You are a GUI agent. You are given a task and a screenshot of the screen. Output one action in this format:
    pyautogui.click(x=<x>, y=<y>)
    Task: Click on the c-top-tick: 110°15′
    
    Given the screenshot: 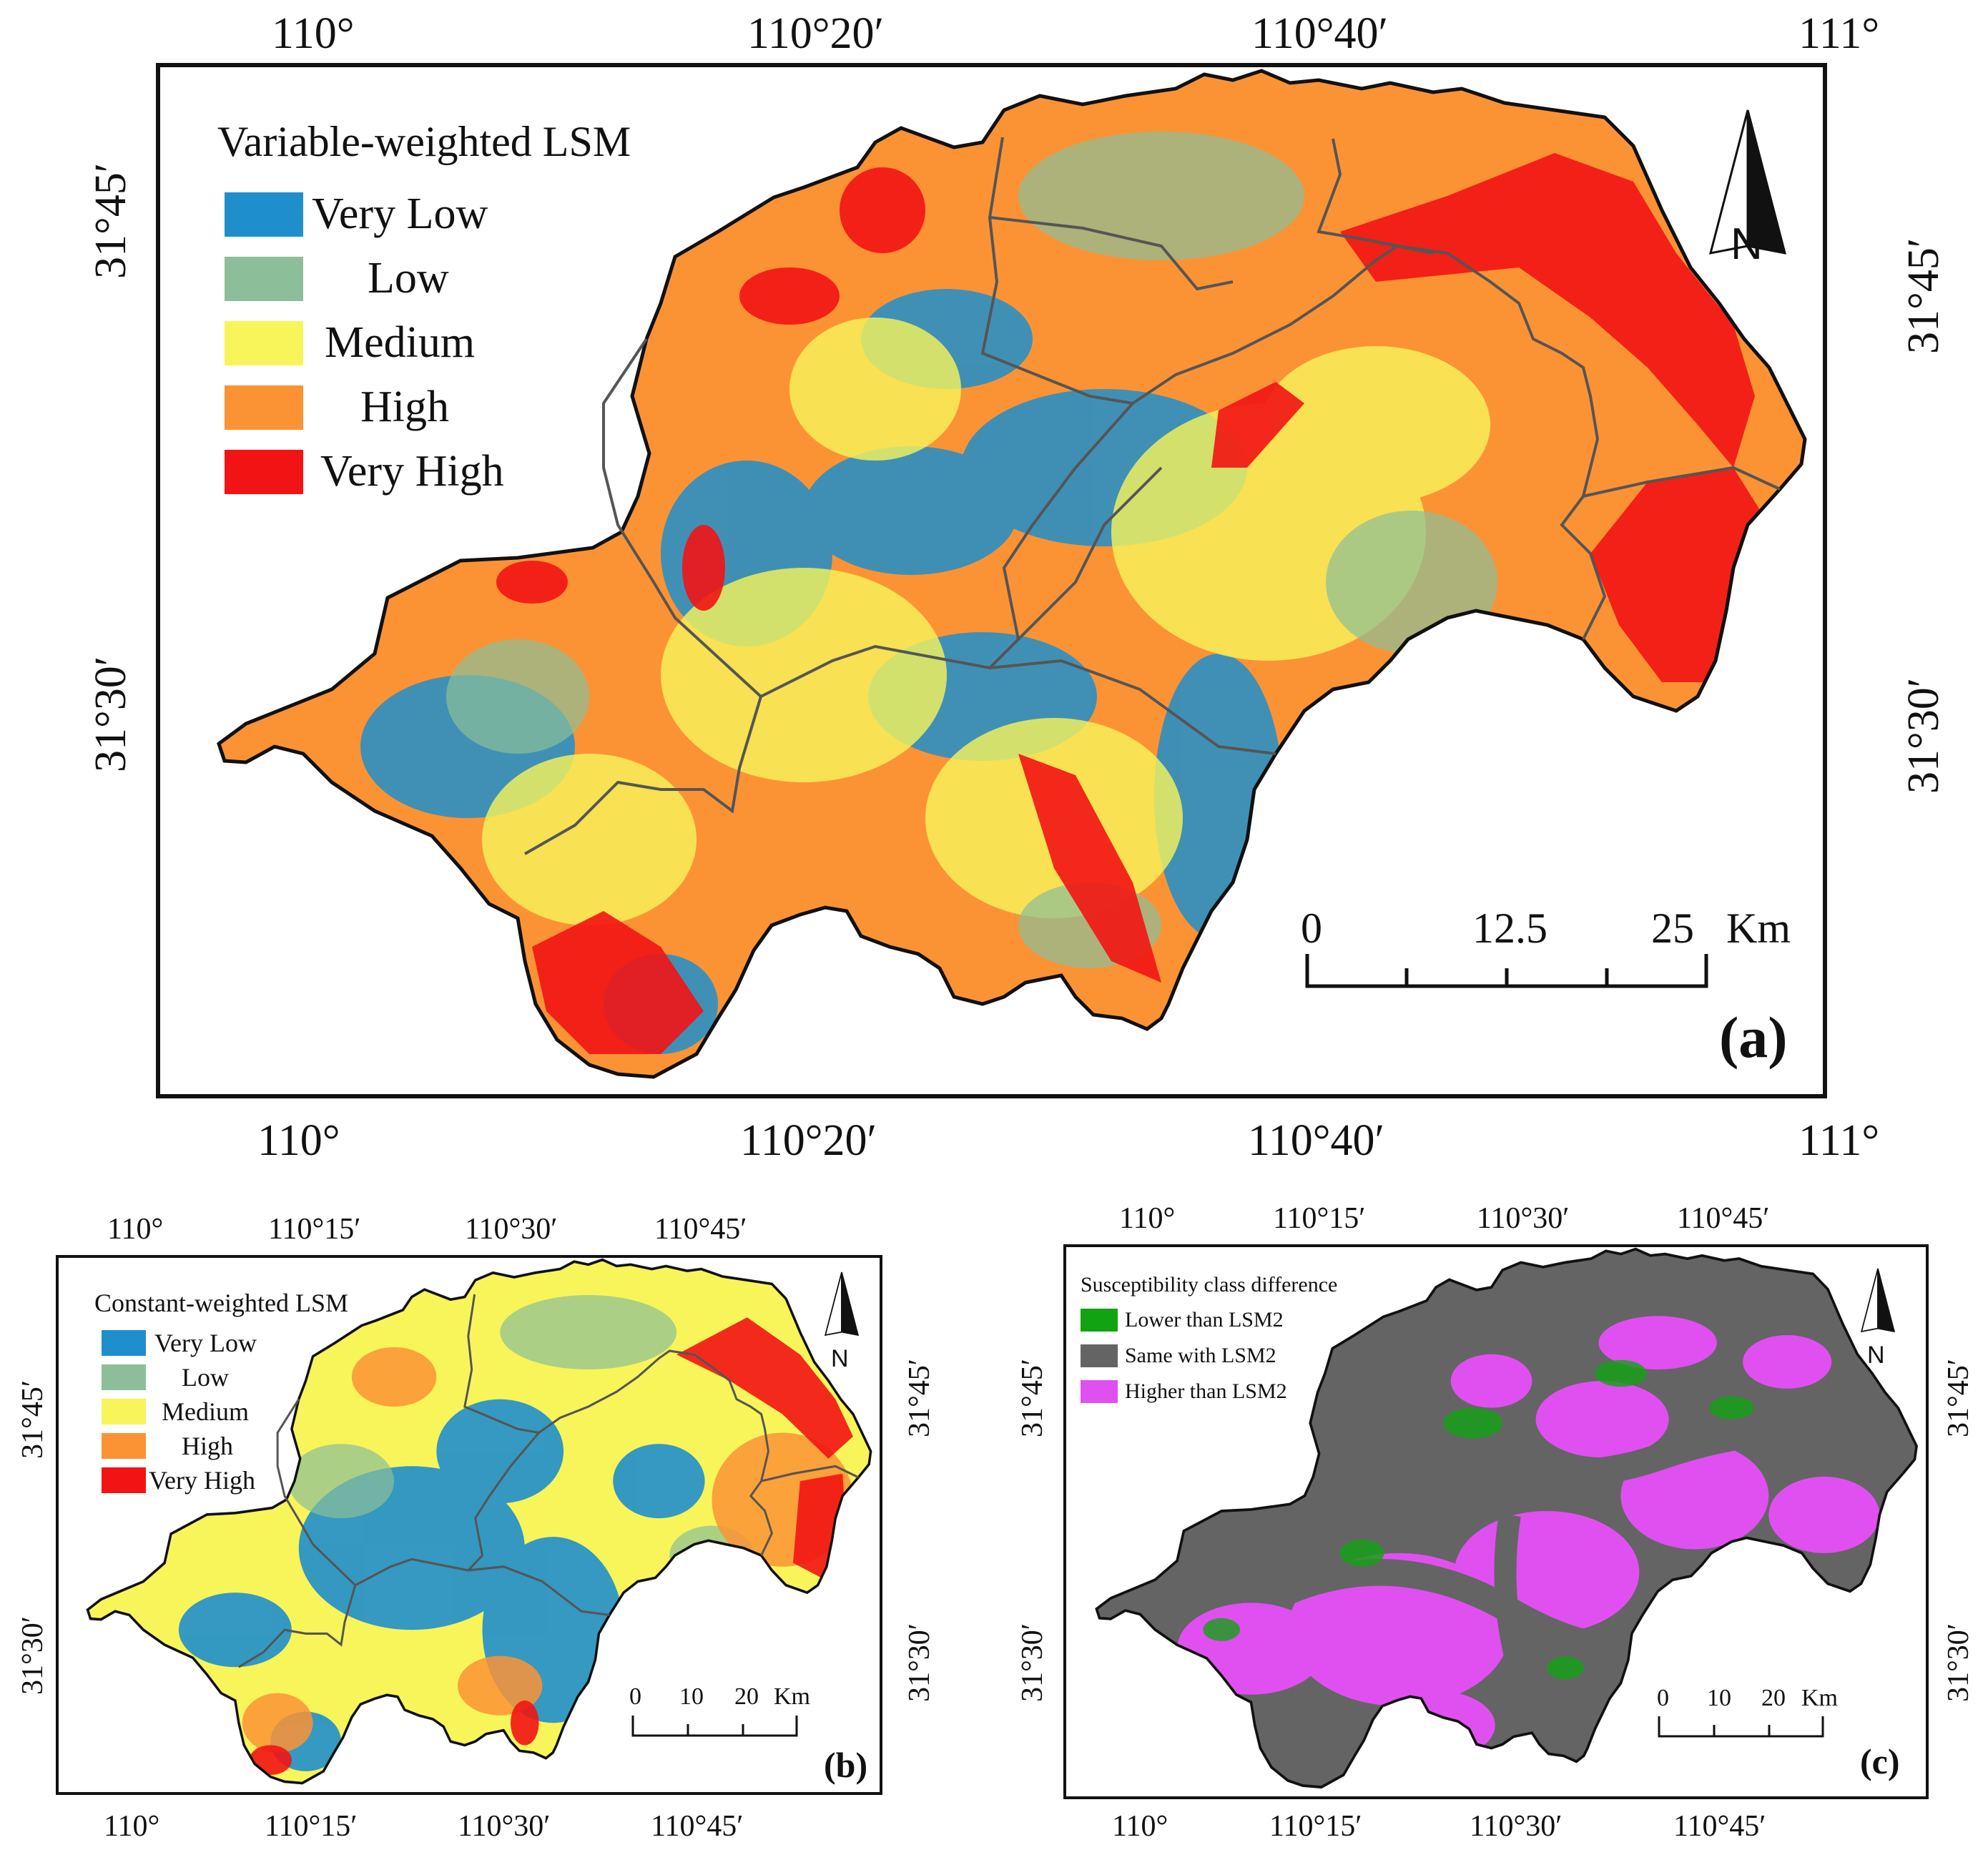 What is the action you would take?
    pyautogui.click(x=1319, y=1218)
    